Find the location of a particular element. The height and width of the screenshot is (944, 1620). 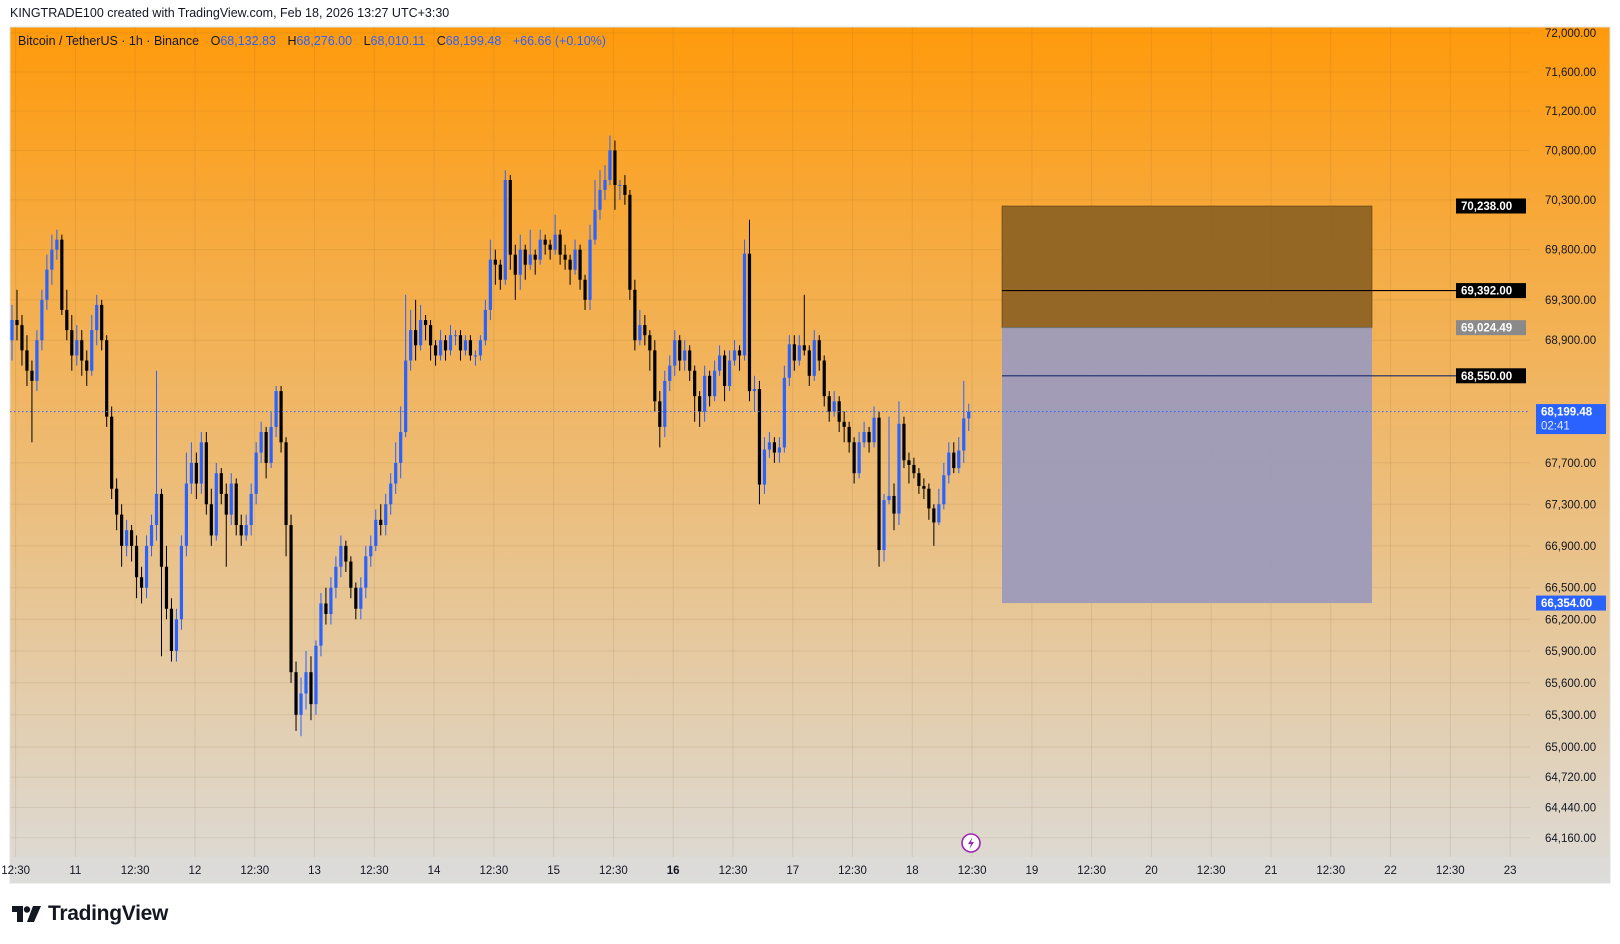

price-tick-label: 70,300.00 is located at coordinates (1570, 201).